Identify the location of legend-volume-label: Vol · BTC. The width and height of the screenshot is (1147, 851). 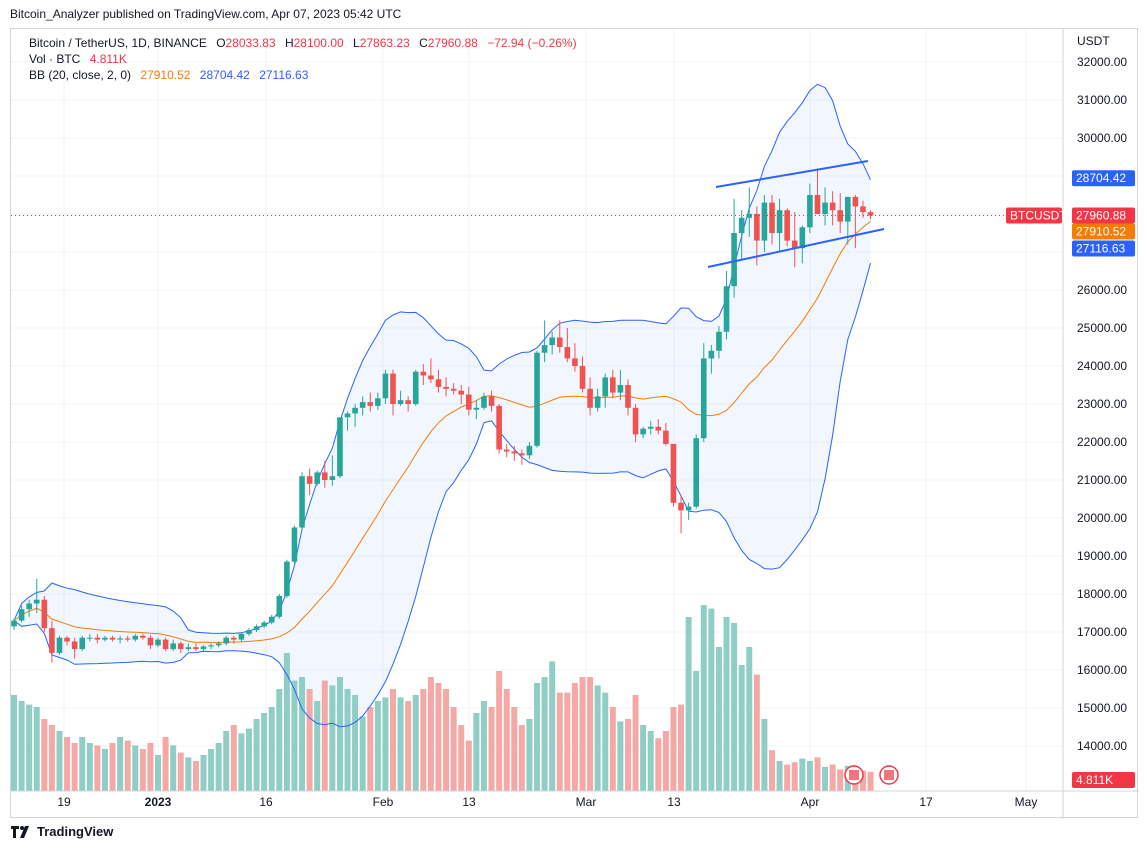
(55, 59).